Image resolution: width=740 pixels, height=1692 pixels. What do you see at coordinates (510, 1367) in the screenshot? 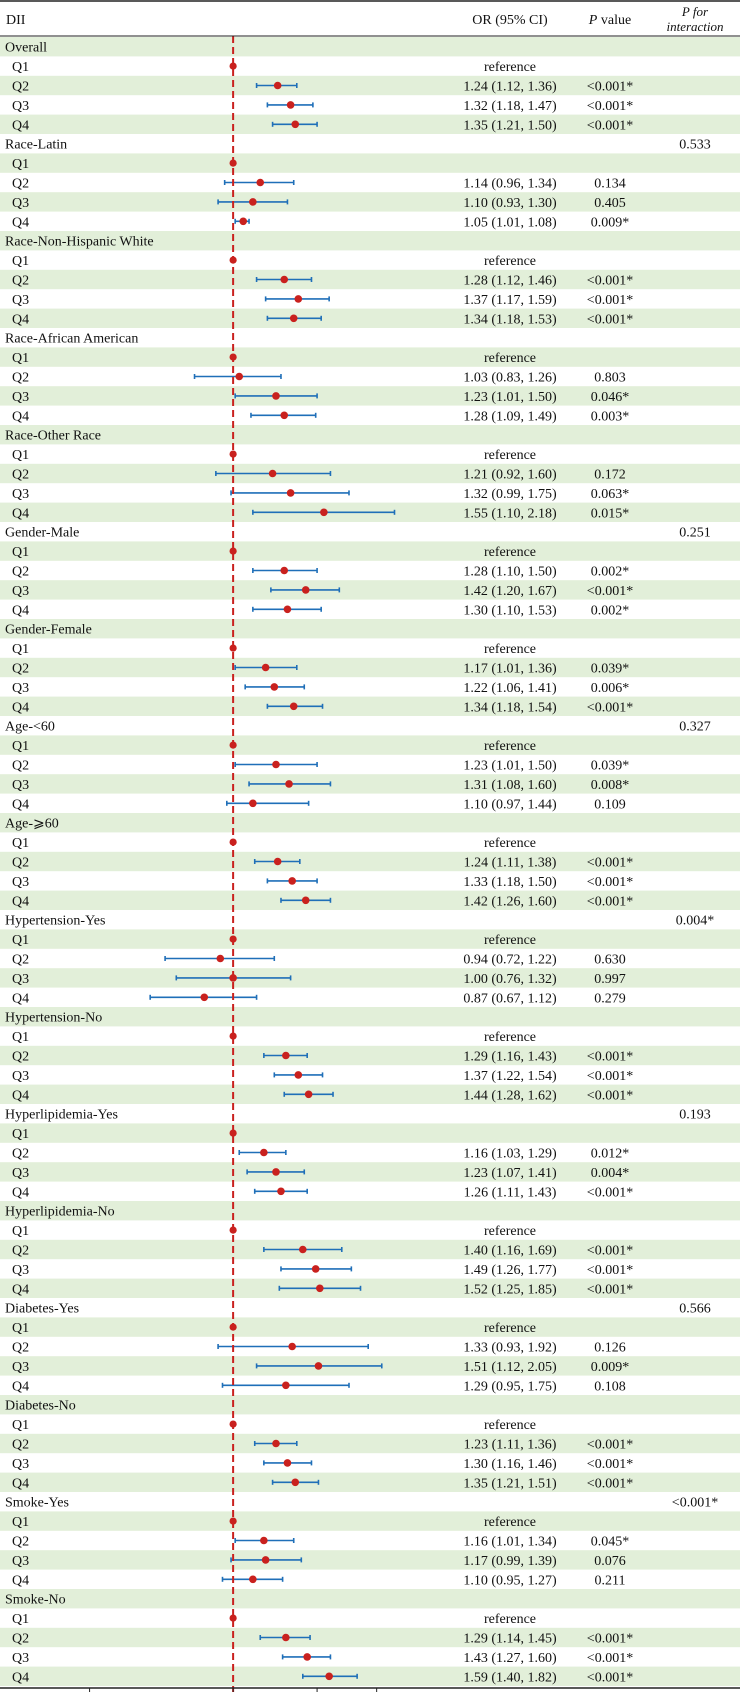
I see `or-ci-text: 1.51 (1.12, 2.05)` at bounding box center [510, 1367].